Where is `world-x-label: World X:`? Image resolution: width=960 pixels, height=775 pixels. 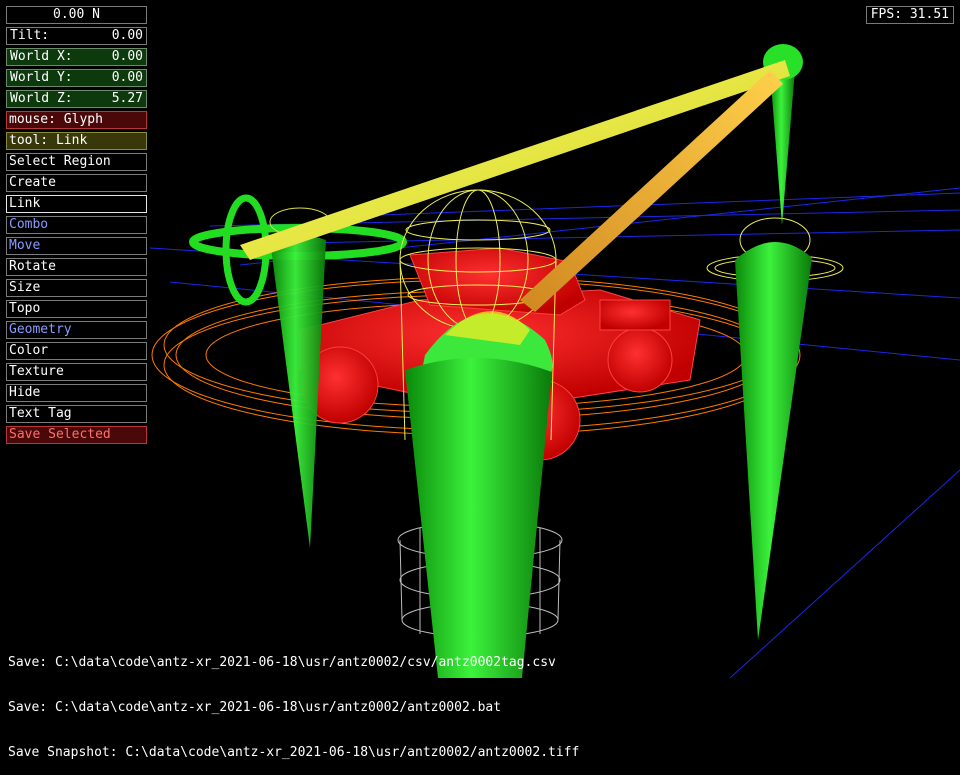
world-x-label: World X: is located at coordinates (41, 56).